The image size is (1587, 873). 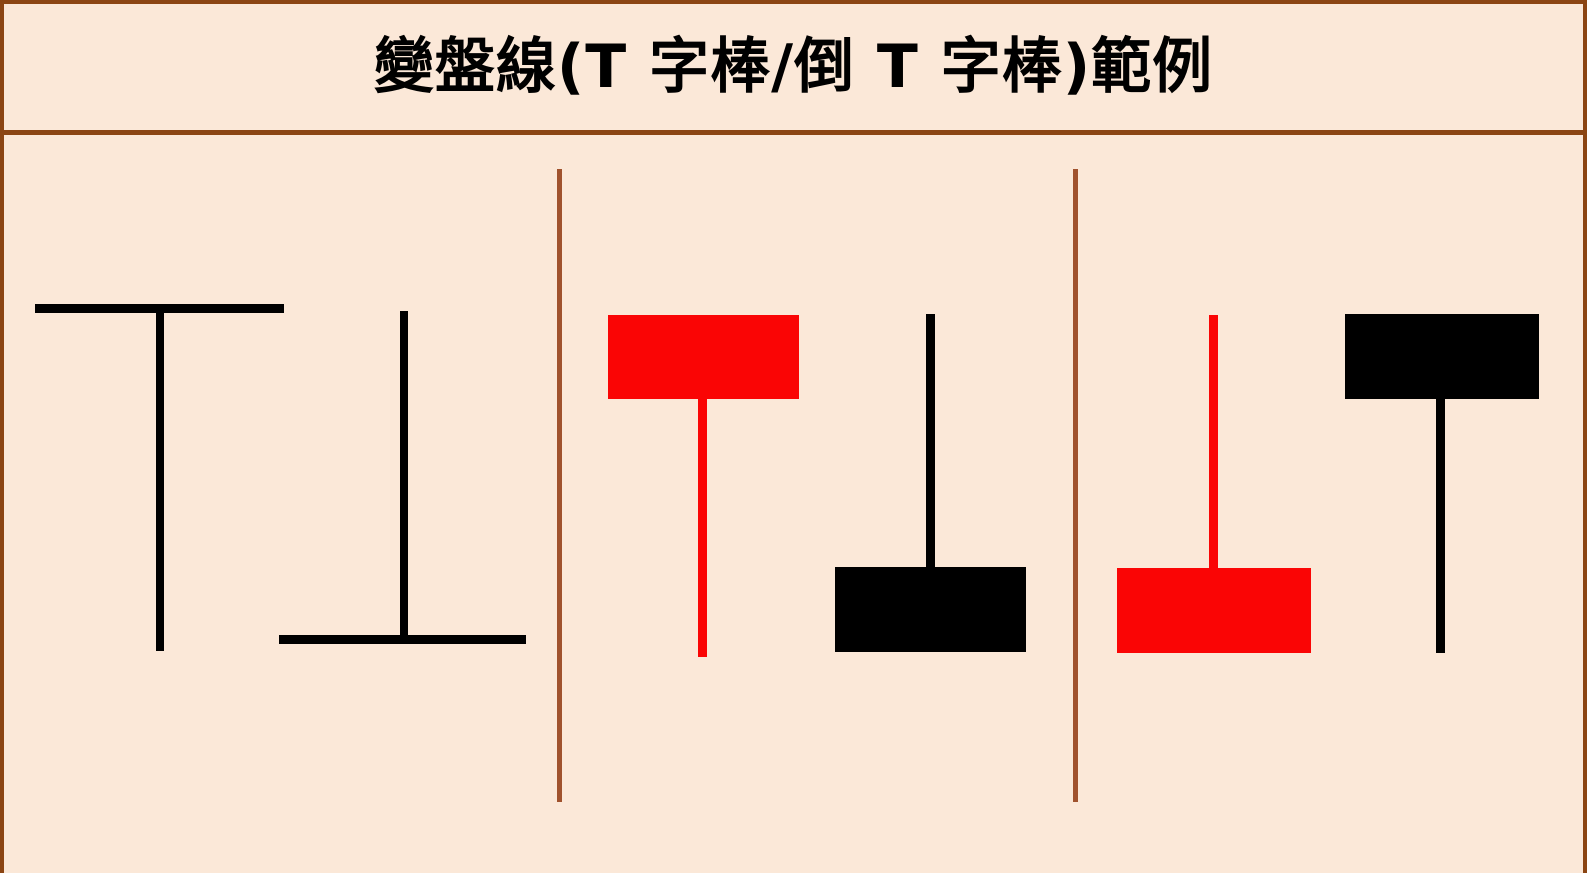 I want to click on black-t-candle-body, so click(x=930, y=609).